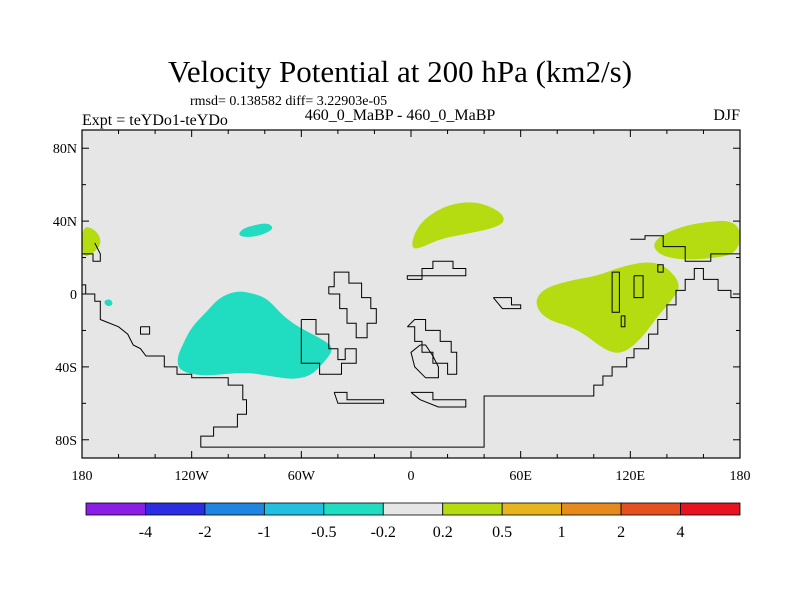 This screenshot has width=800, height=600. I want to click on colorbar-label: -2, so click(204, 532).